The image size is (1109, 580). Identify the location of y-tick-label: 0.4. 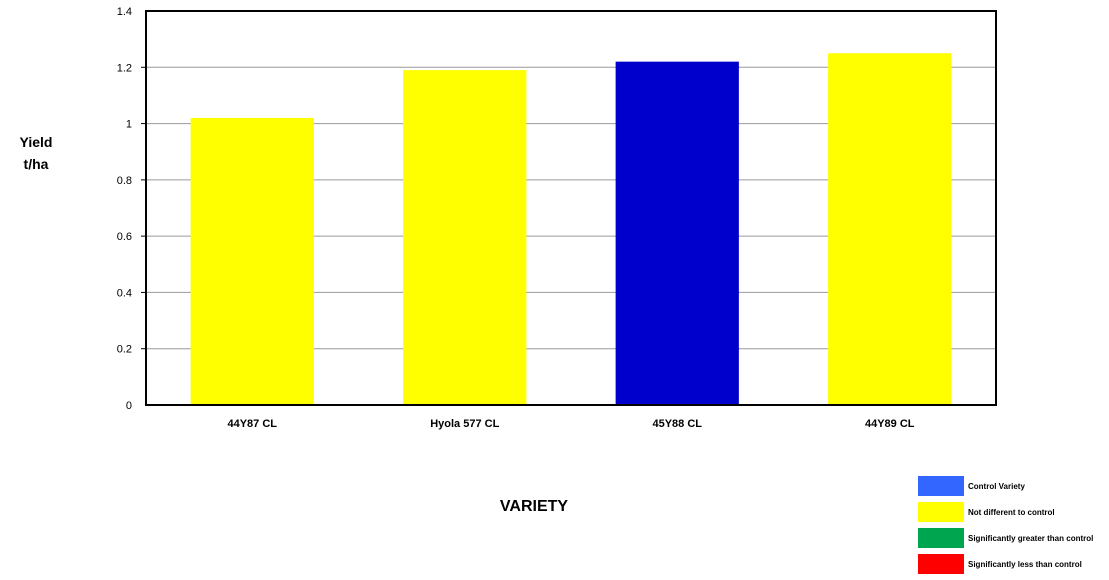
(124, 293).